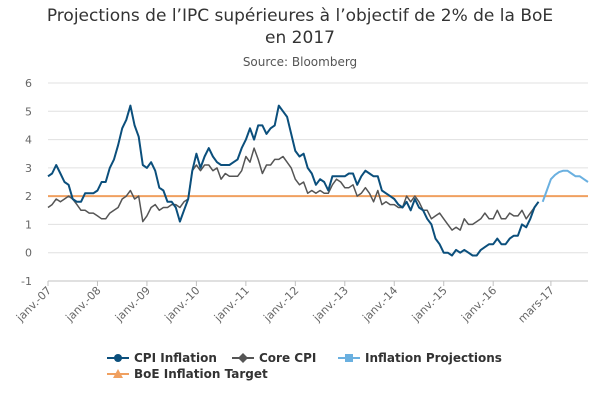  Describe the element at coordinates (287, 358) in the screenshot. I see `legend-label: Core CPI` at that location.